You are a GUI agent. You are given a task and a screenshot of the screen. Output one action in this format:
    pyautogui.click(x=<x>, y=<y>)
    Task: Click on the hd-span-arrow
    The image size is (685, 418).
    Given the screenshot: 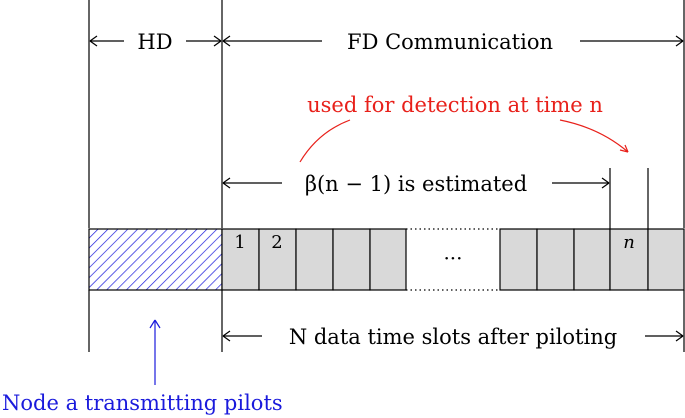 What is the action you would take?
    pyautogui.click(x=155, y=41)
    